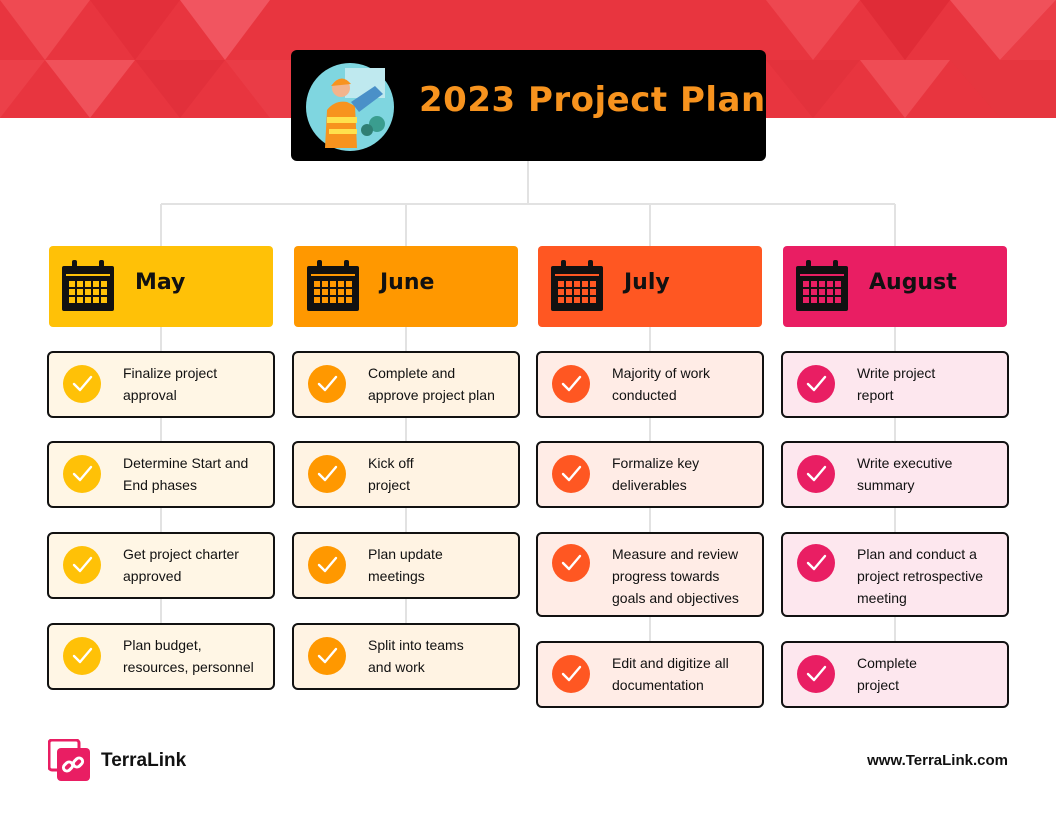  Describe the element at coordinates (670, 674) in the screenshot. I see `task-text: Edit and digitize all documentation` at that location.